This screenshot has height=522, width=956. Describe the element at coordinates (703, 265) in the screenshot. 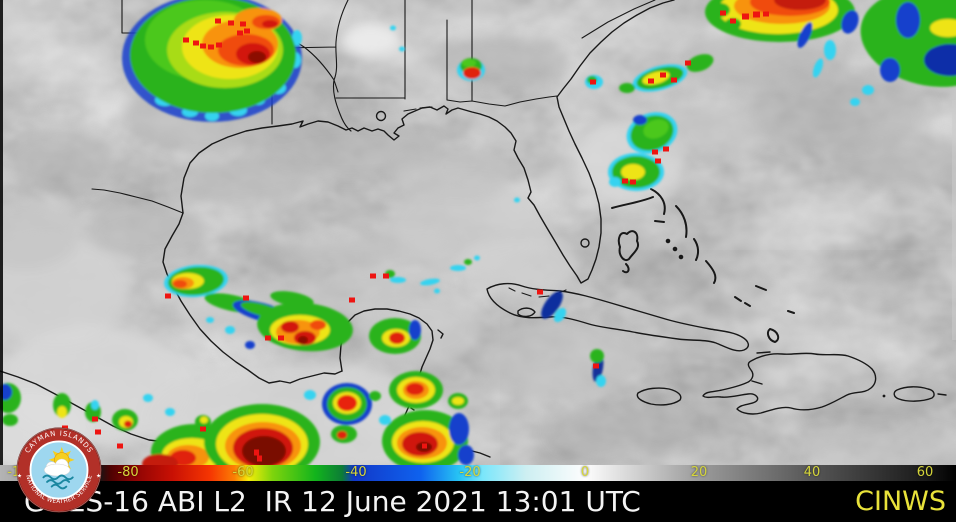

I see `bahamas-islands` at that location.